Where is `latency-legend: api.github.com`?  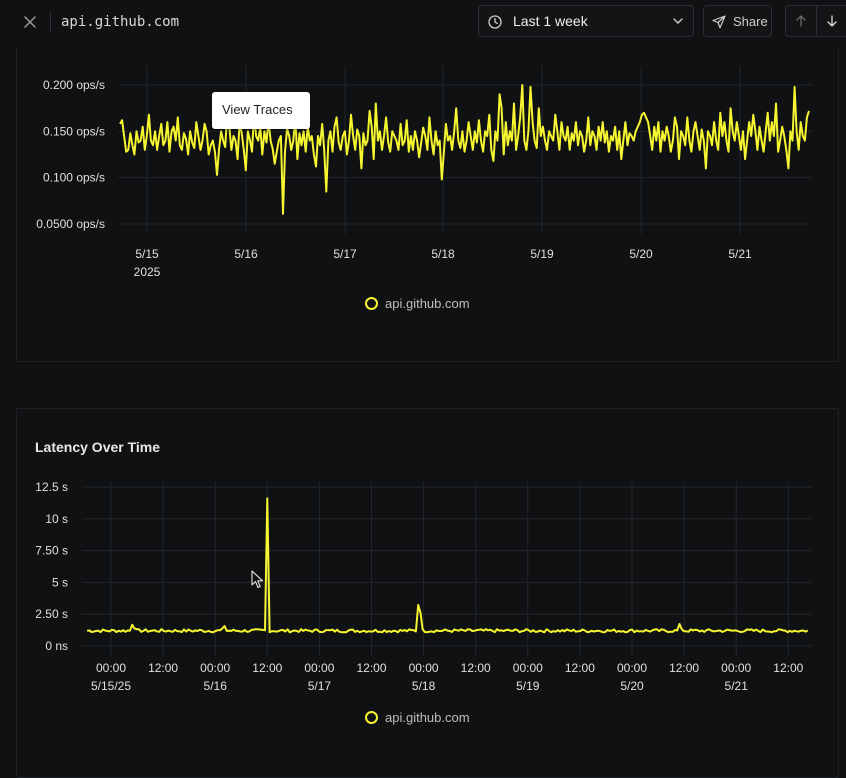 latency-legend: api.github.com is located at coordinates (417, 717).